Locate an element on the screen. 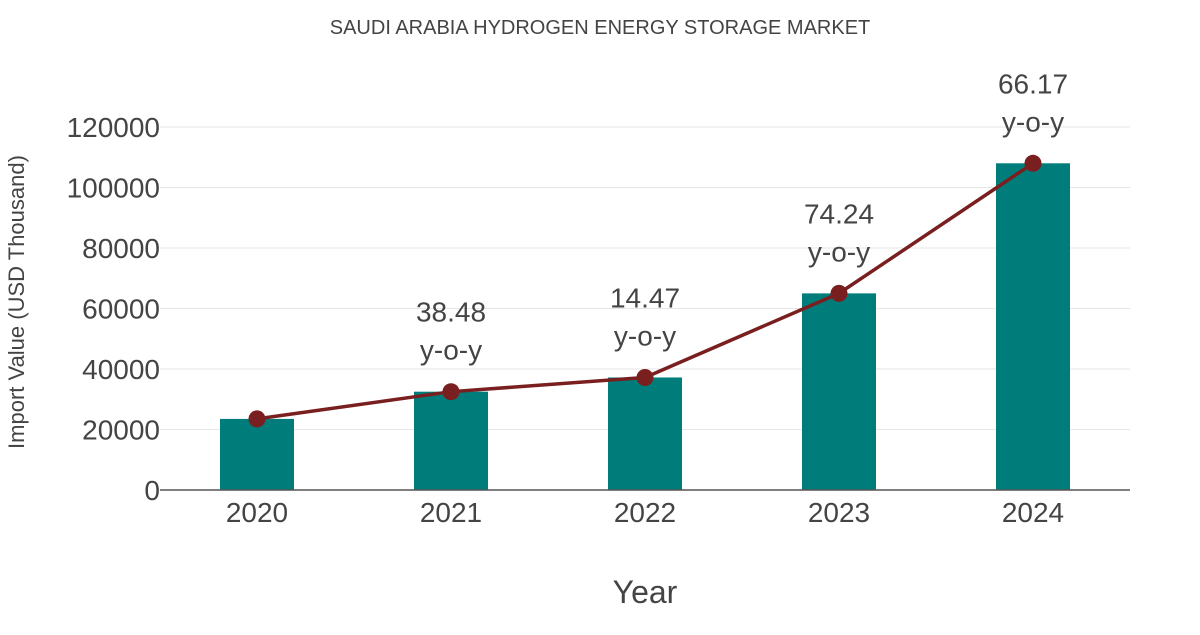  y-tick-label: 120000 is located at coordinates (113, 127).